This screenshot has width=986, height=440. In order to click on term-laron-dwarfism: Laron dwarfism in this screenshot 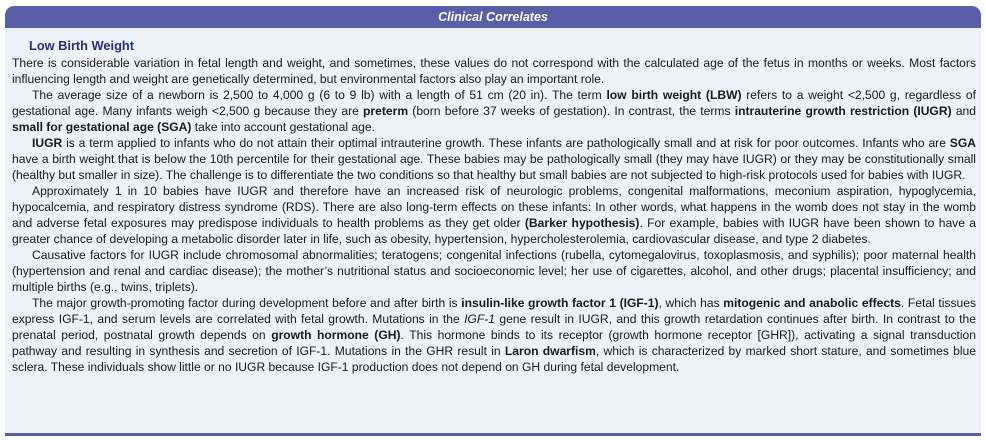, I will do `click(550, 351)`.